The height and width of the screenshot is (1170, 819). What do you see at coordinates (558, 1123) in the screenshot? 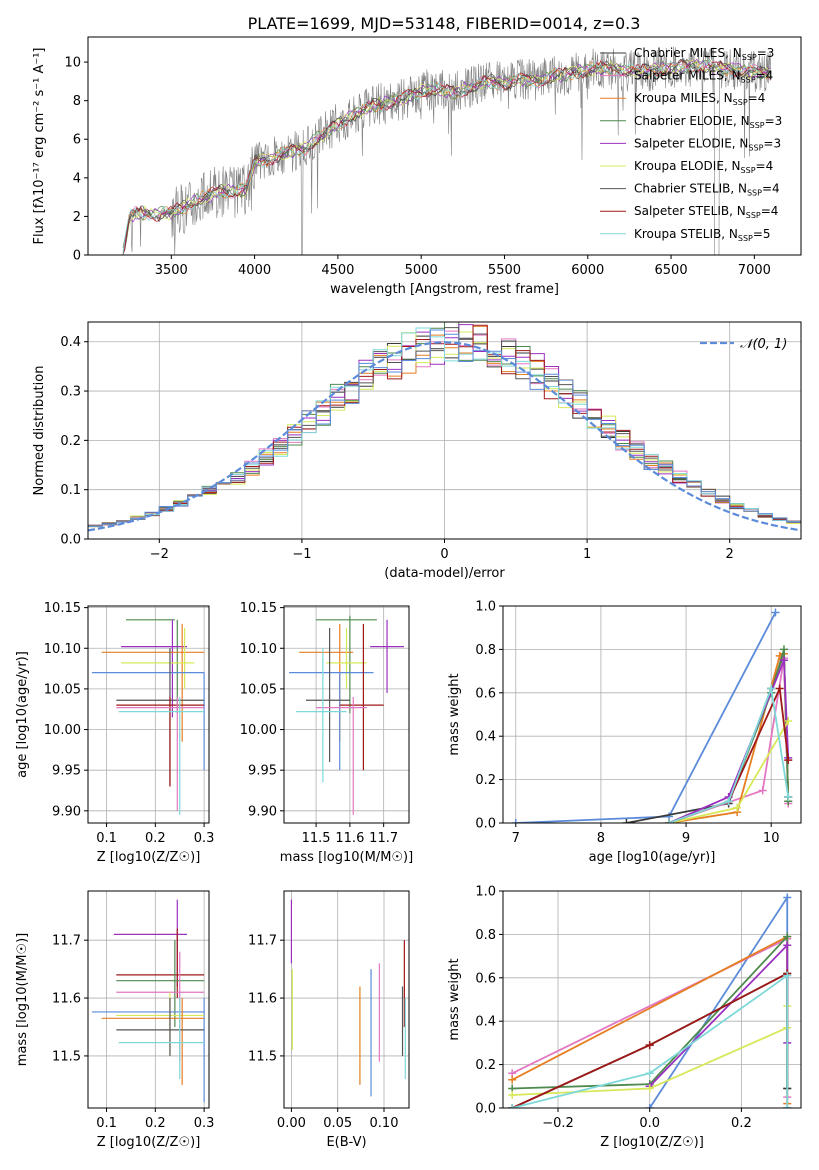
I see `x-tick-label: −0.2` at bounding box center [558, 1123].